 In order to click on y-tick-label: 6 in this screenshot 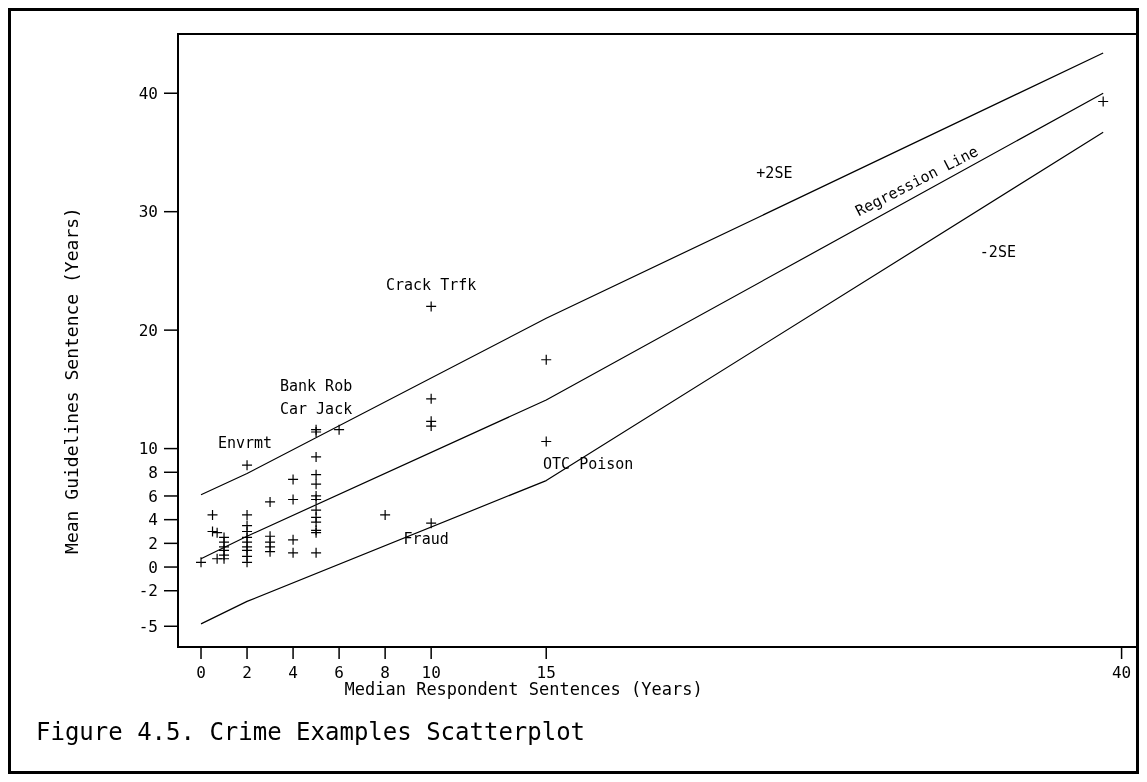, I will do `click(153, 496)`.